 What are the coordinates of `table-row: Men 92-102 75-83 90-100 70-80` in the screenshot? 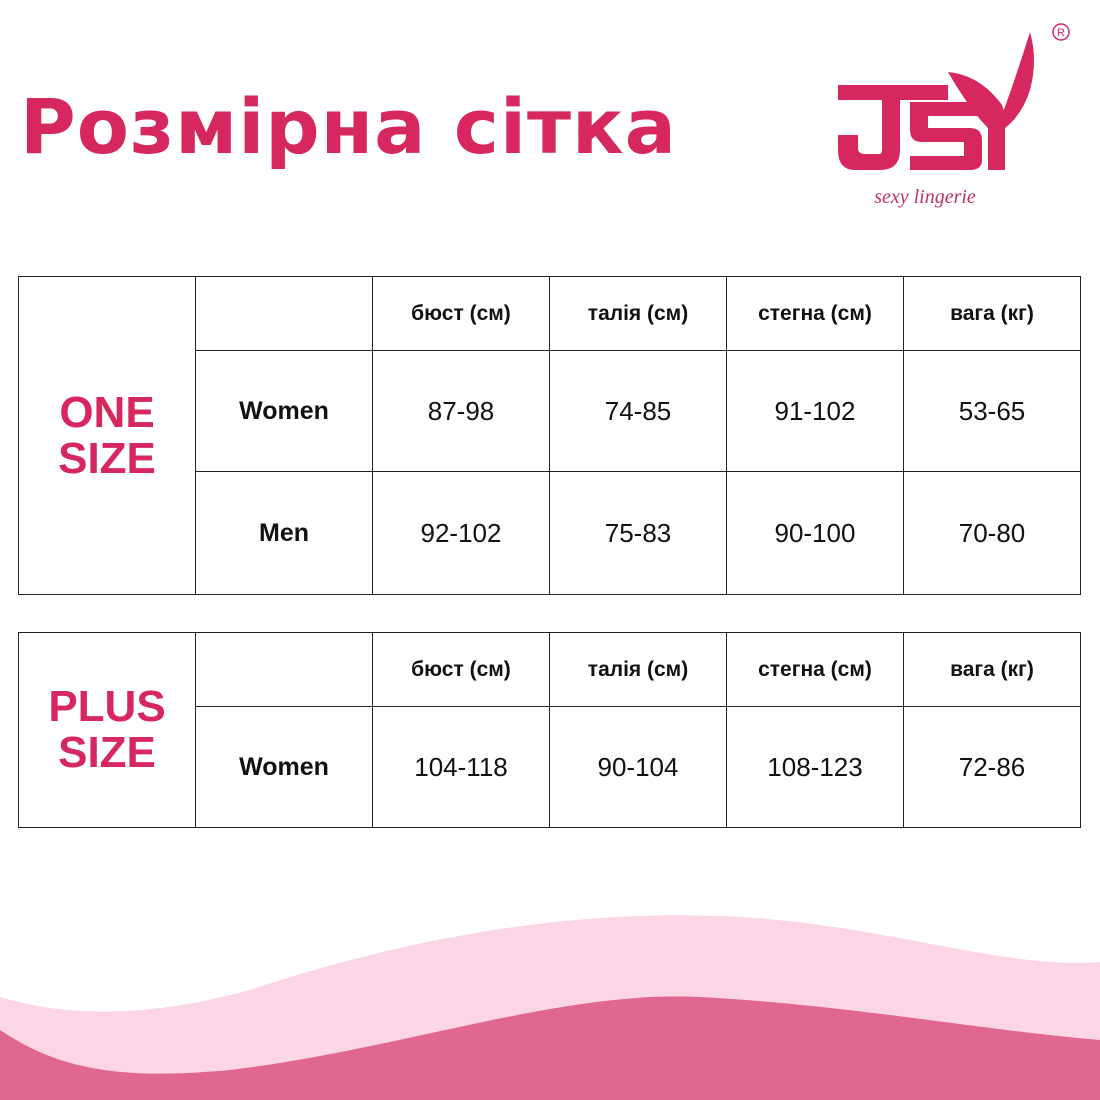 It's located at (550, 533).